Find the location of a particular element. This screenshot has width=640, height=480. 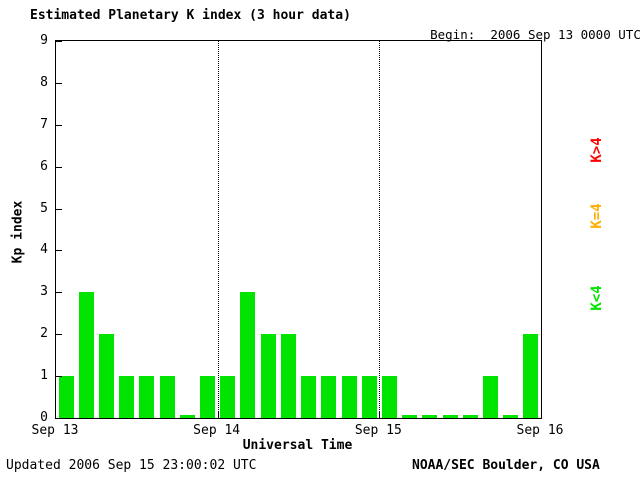

x-tick-label: Sep 16 is located at coordinates (540, 430).